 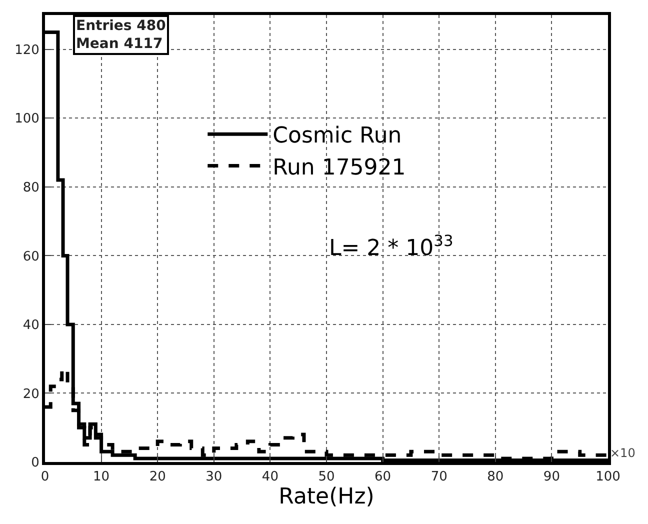 I want to click on y-tick-label: 20, so click(x=31, y=394).